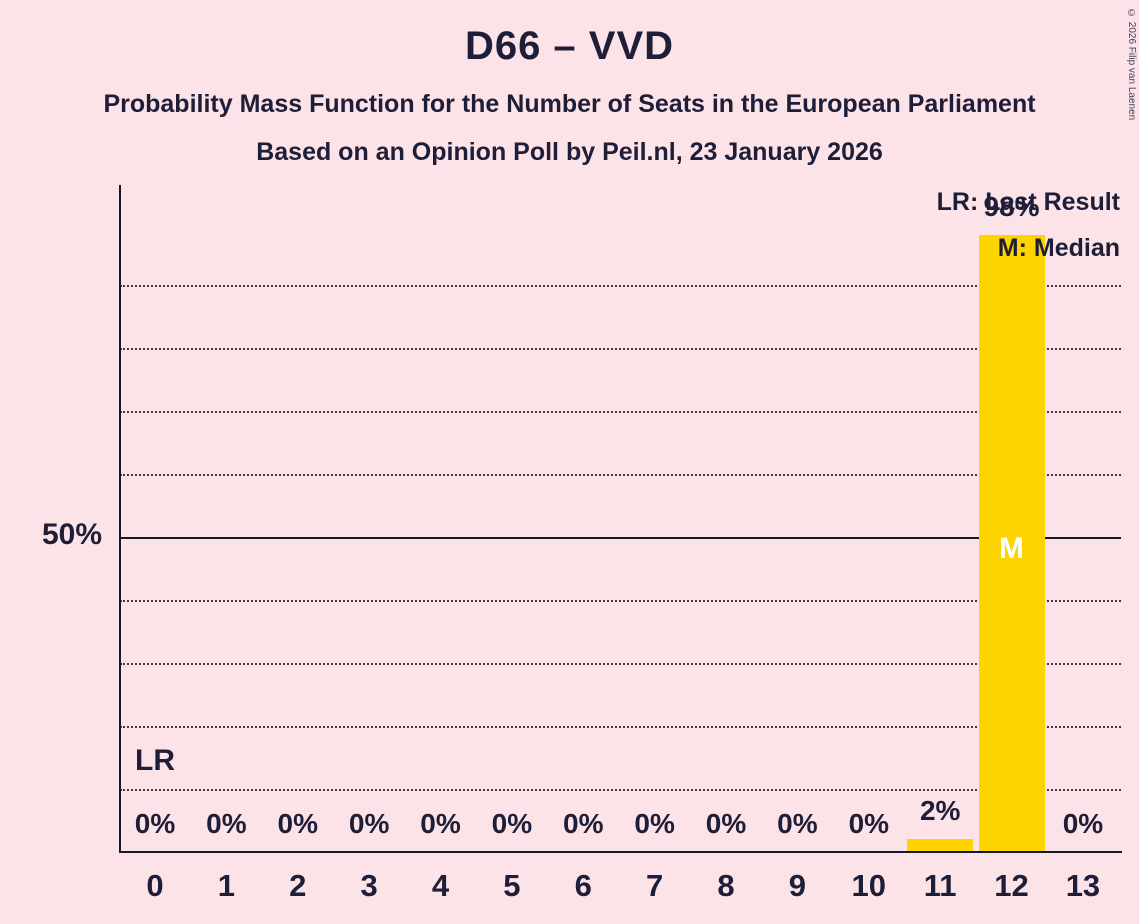 This screenshot has width=1139, height=924. What do you see at coordinates (620, 349) in the screenshot?
I see `gridline-80pct` at bounding box center [620, 349].